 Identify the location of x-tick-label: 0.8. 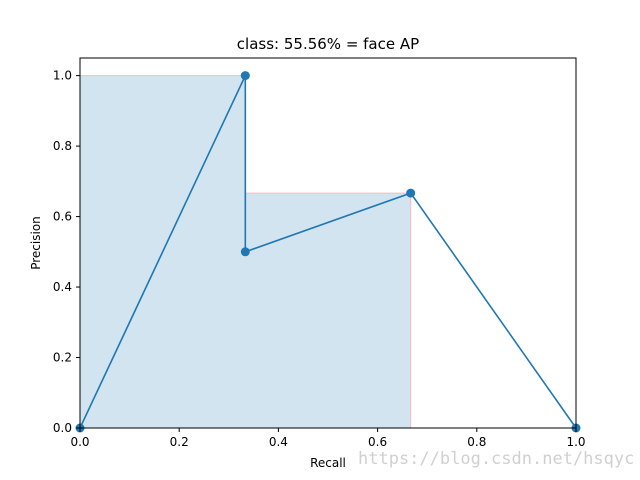
(476, 442).